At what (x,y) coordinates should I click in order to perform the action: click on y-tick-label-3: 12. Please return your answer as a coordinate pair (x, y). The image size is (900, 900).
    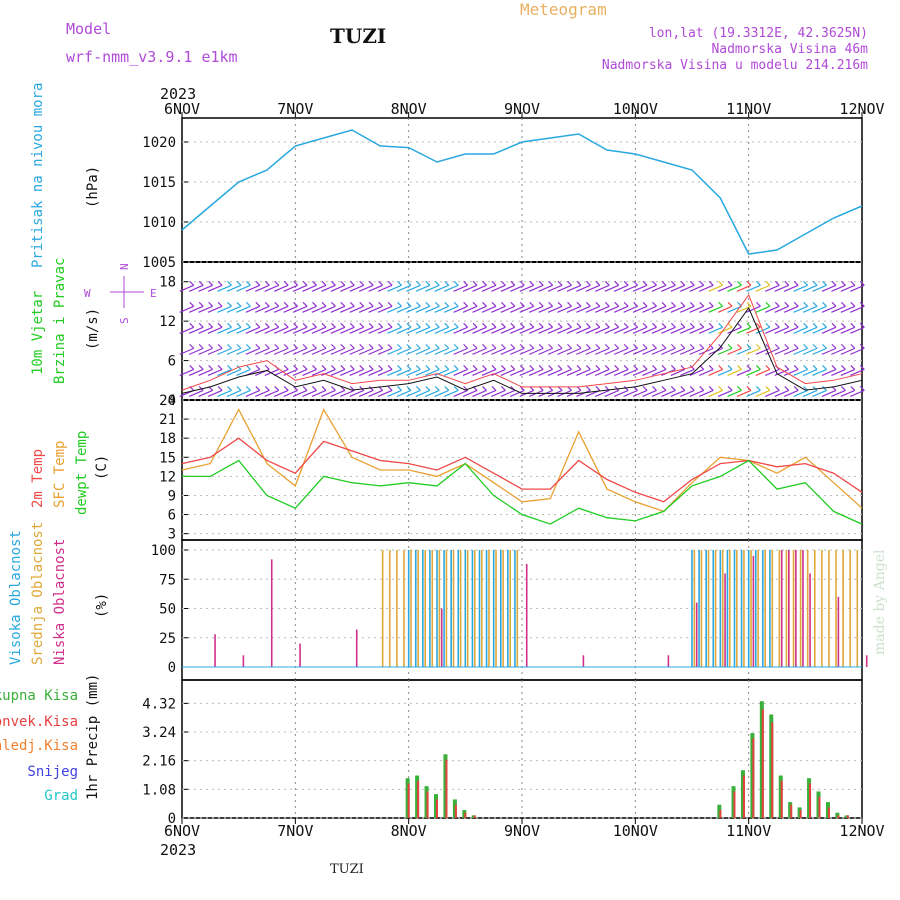
    Looking at the image, I should click on (167, 477).